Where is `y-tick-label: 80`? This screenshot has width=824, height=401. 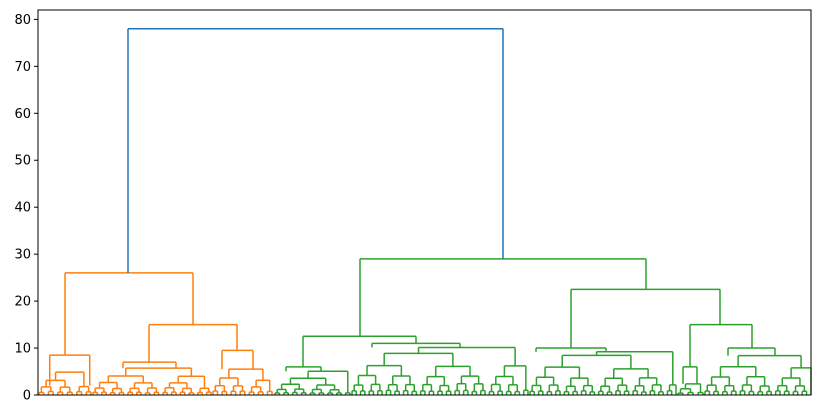
y-tick-label: 80 is located at coordinates (22, 20).